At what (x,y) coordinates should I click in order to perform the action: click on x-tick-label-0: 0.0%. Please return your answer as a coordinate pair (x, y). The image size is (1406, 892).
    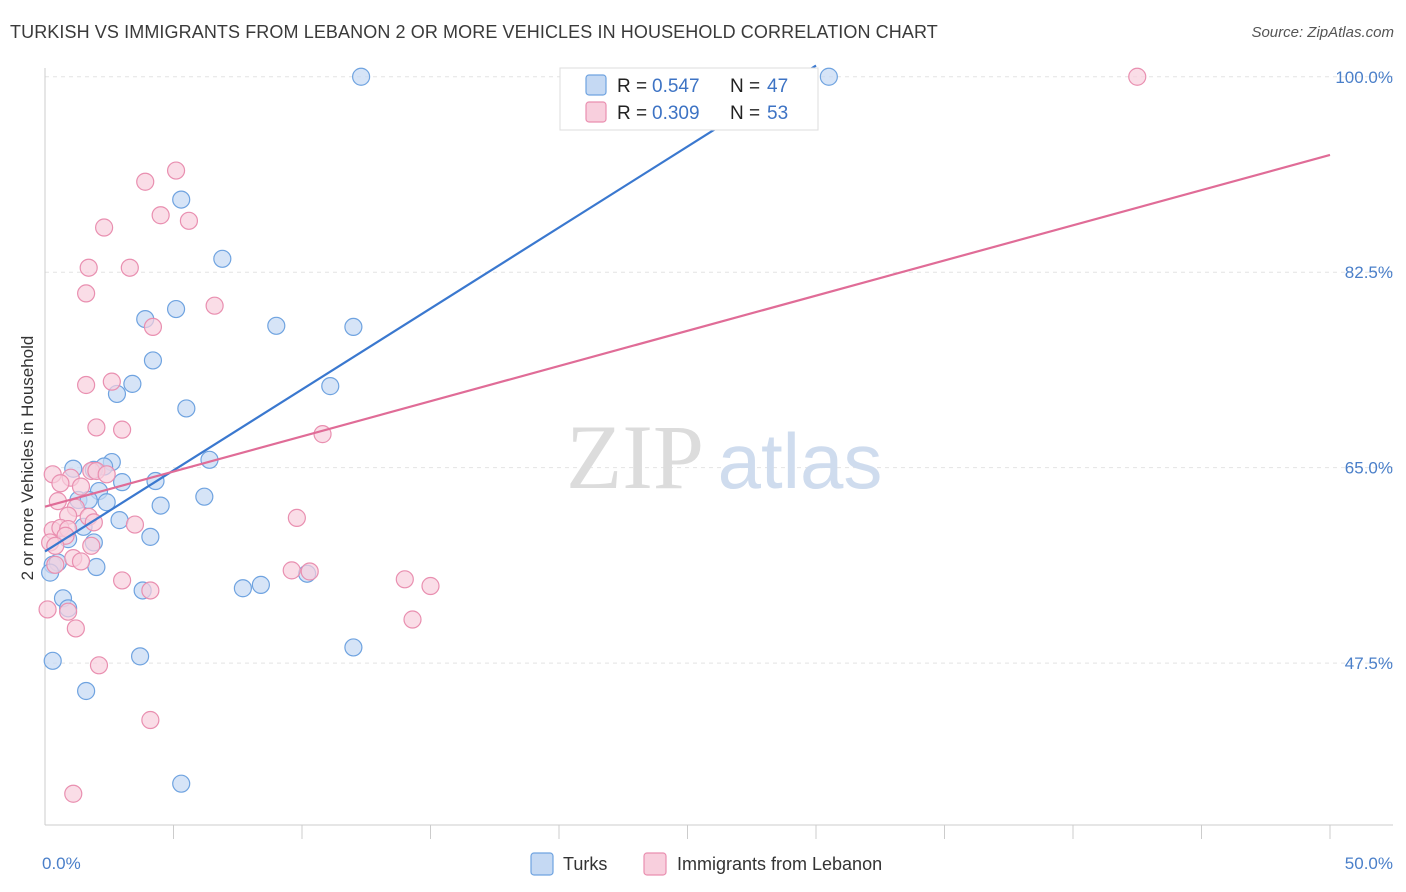
    Looking at the image, I should click on (61, 863).